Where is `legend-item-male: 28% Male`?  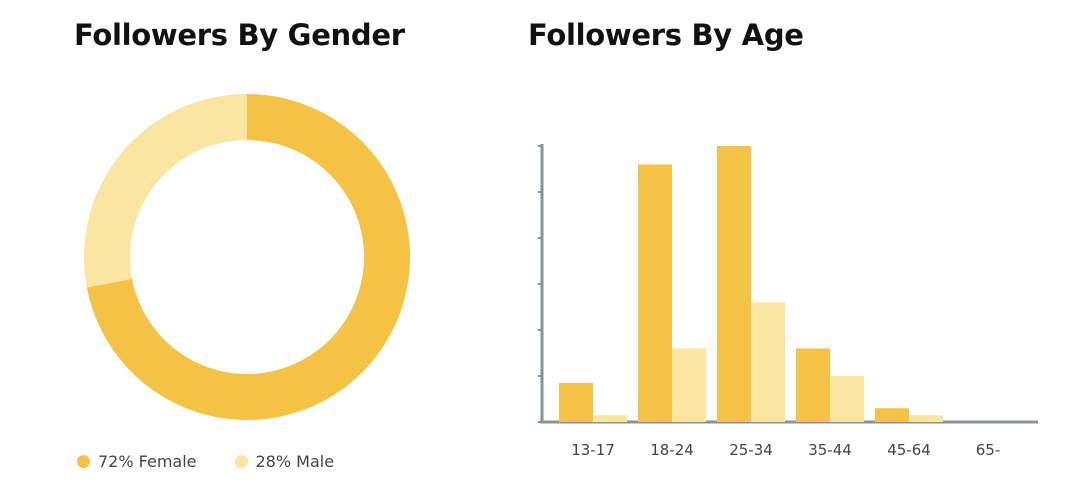 legend-item-male: 28% Male is located at coordinates (284, 461).